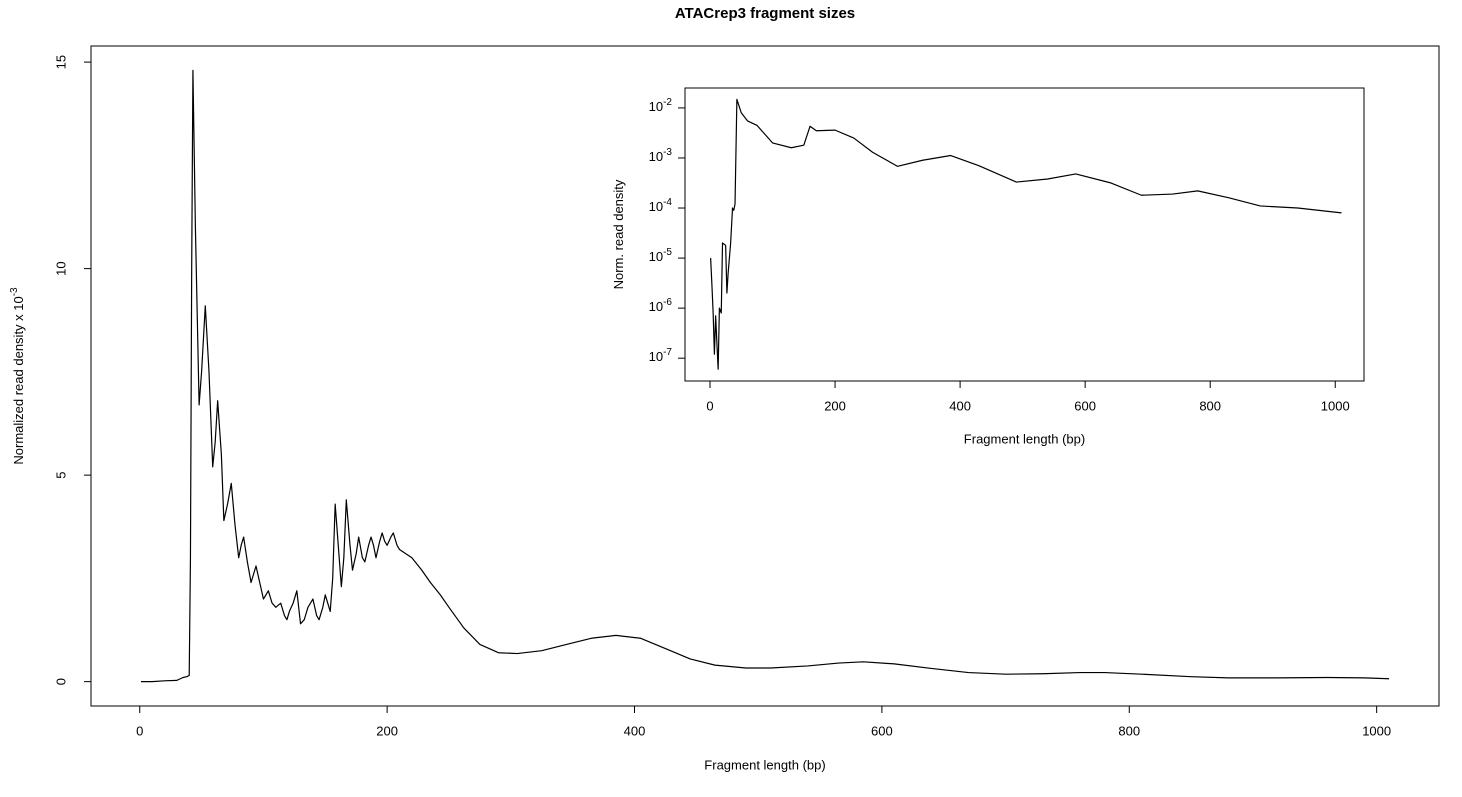 The height and width of the screenshot is (797, 1462). What do you see at coordinates (765, 13) in the screenshot?
I see `chart-title: ATACrep3 fragment sizes` at bounding box center [765, 13].